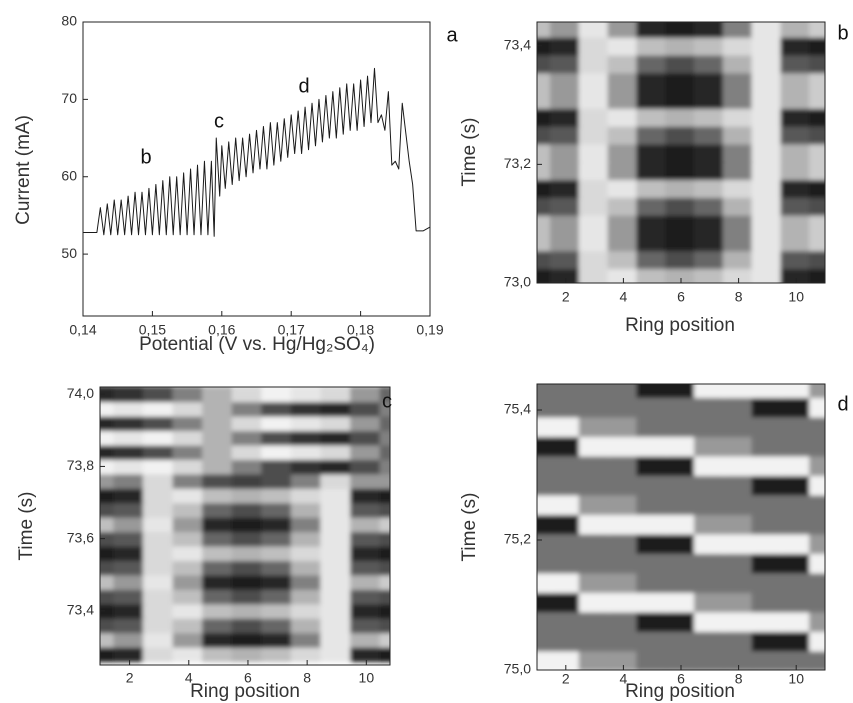  I want to click on x-tick-label: 0,15, so click(152, 330).